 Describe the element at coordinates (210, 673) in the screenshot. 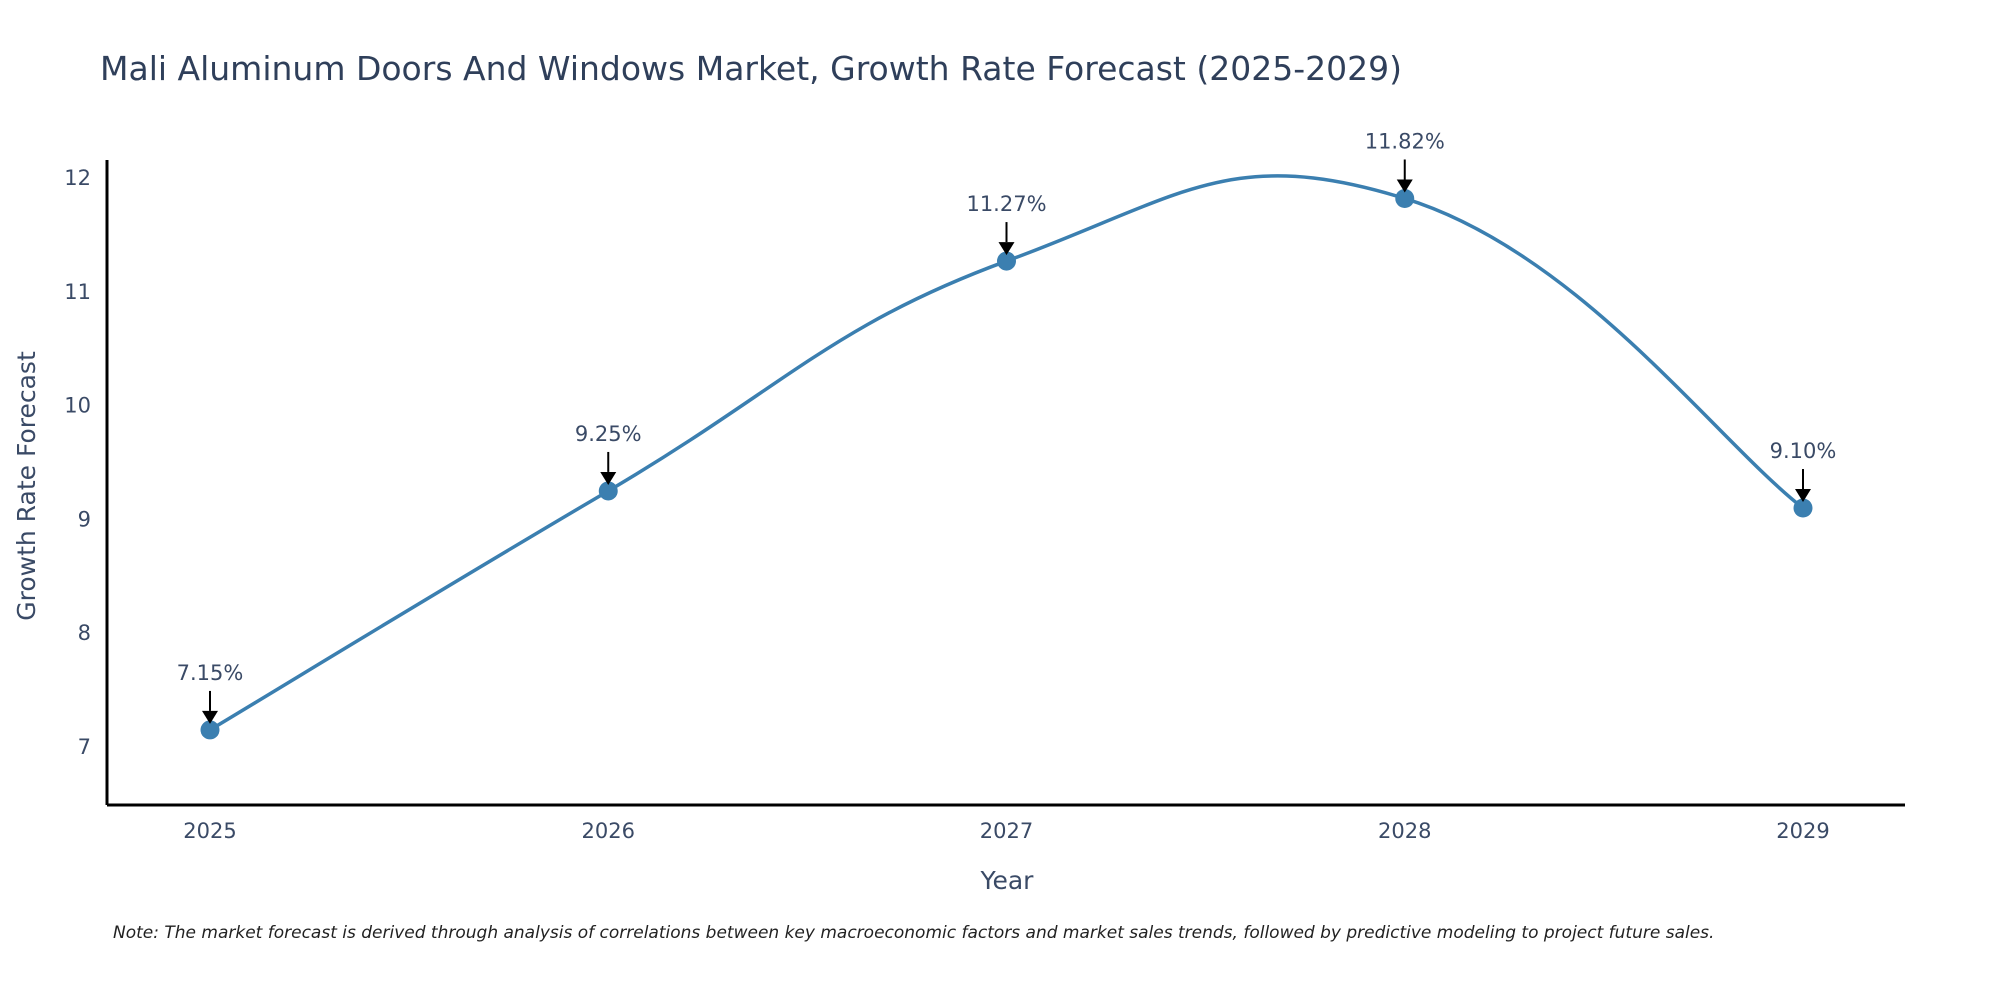

I see `data-label-2025: 7.15%` at that location.